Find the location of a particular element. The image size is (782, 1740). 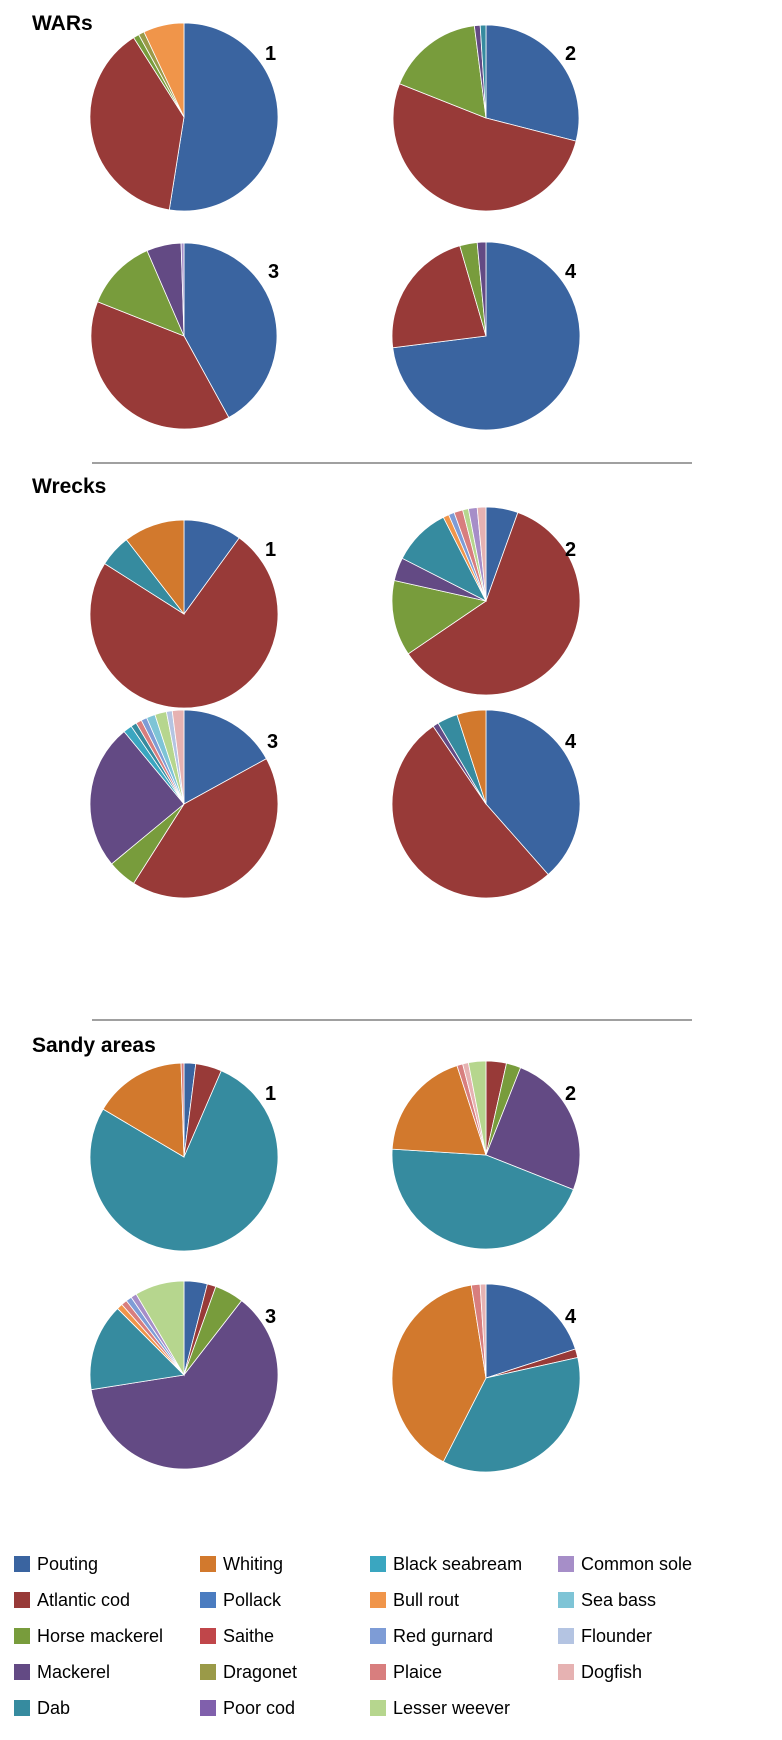

legend-item-dogfish: Dogfish is located at coordinates (600, 1672).